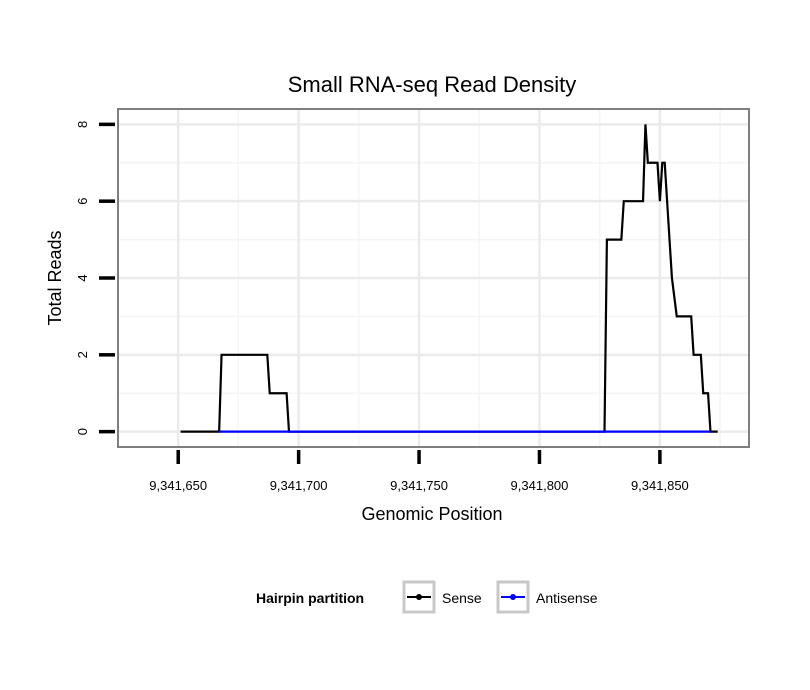 Image resolution: width=810 pixels, height=690 pixels. Describe the element at coordinates (462, 598) in the screenshot. I see `legend-label-sense: Sense` at that location.